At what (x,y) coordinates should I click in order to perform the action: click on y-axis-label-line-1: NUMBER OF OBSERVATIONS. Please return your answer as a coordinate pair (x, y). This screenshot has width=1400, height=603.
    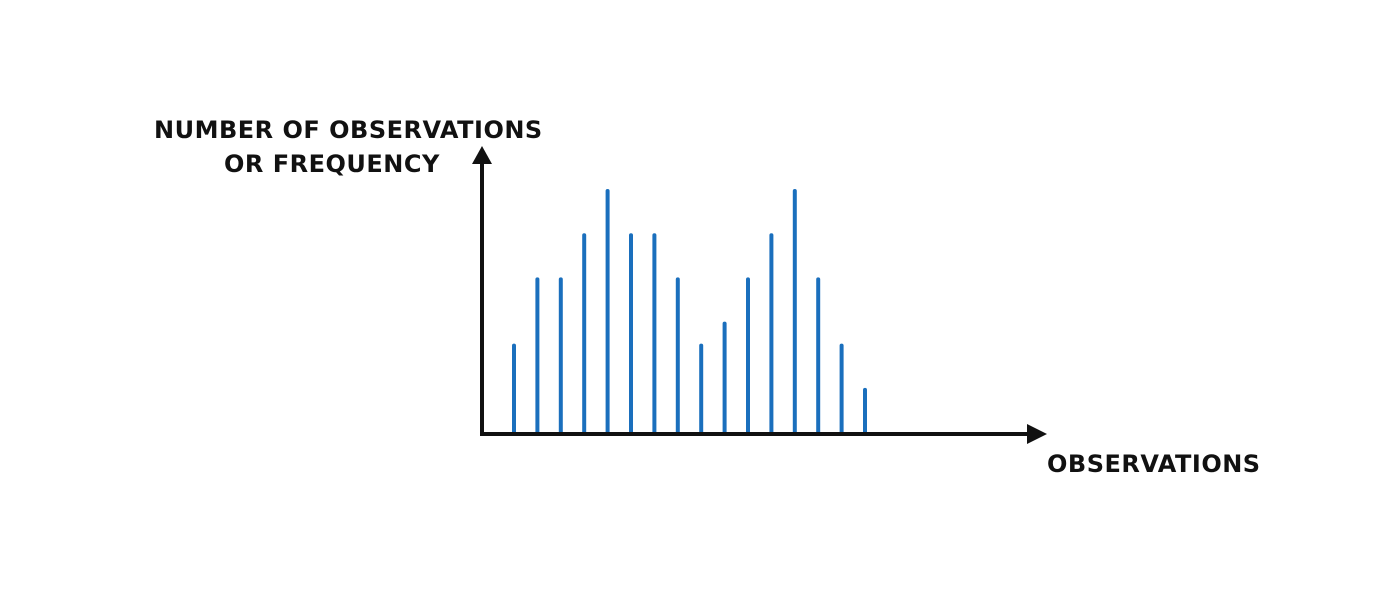
    Looking at the image, I should click on (348, 130).